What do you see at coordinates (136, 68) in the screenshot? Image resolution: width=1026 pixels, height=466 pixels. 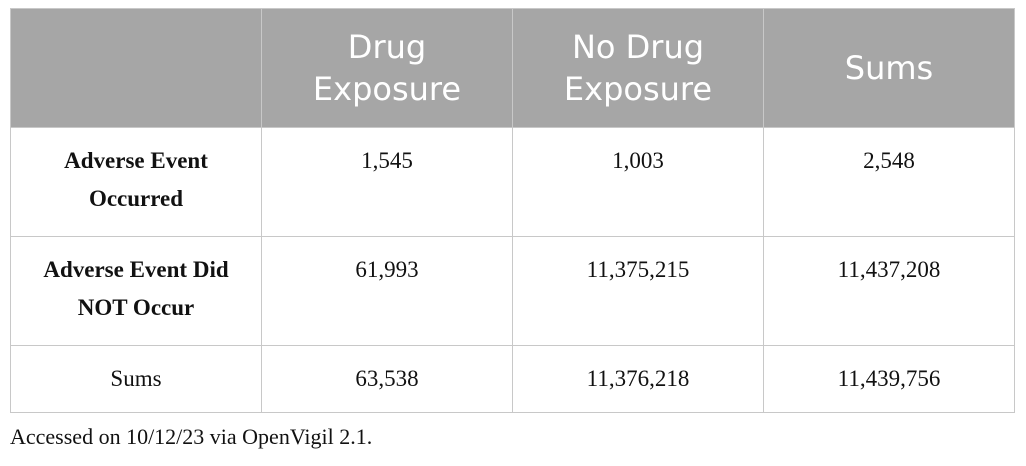 I see `header-corner` at bounding box center [136, 68].